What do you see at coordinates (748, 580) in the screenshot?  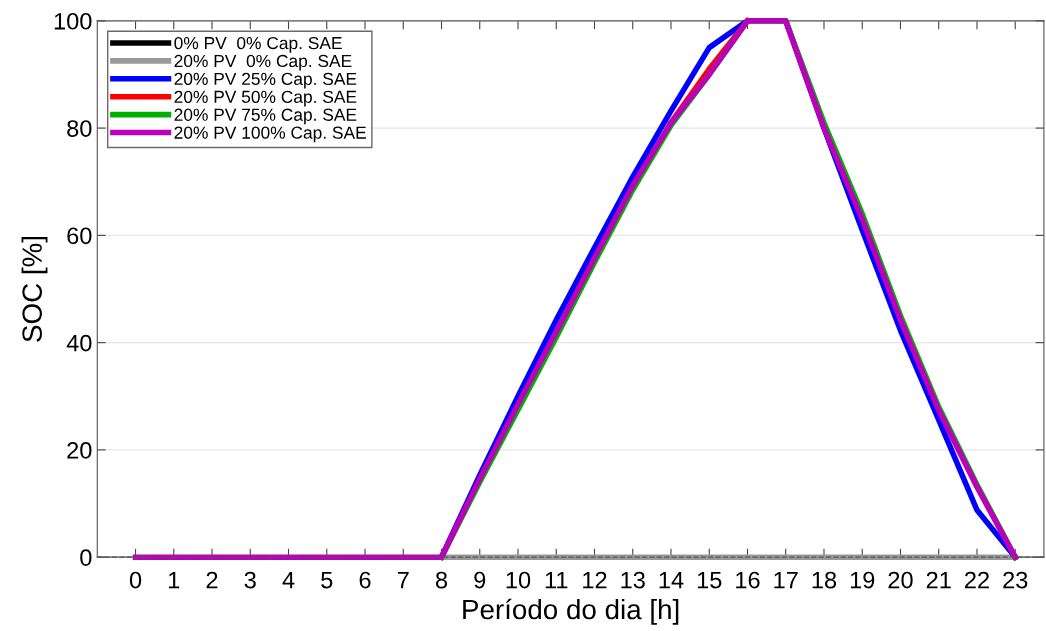 I see `x-tick-label: 16` at bounding box center [748, 580].